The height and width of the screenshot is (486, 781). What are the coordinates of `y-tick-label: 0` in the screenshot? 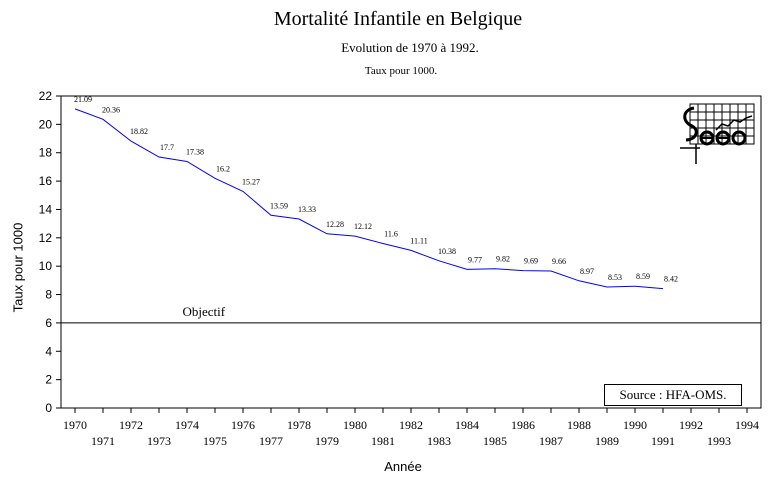 It's located at (48, 408).